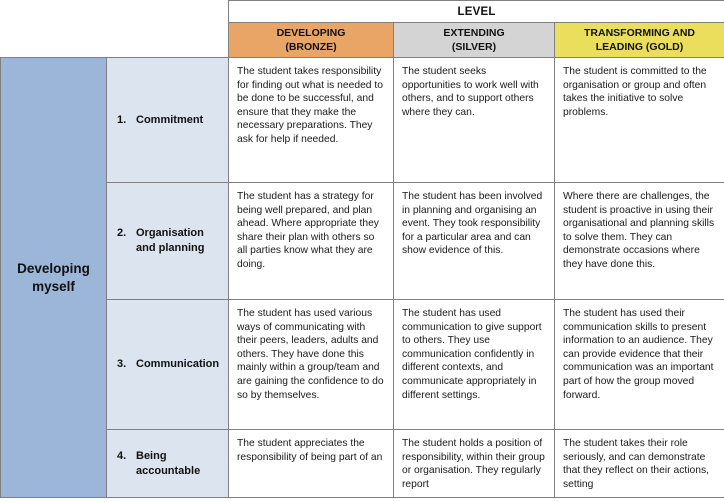  What do you see at coordinates (474, 40) in the screenshot?
I see `column-header-silver: EXTENDING (SILVER)` at bounding box center [474, 40].